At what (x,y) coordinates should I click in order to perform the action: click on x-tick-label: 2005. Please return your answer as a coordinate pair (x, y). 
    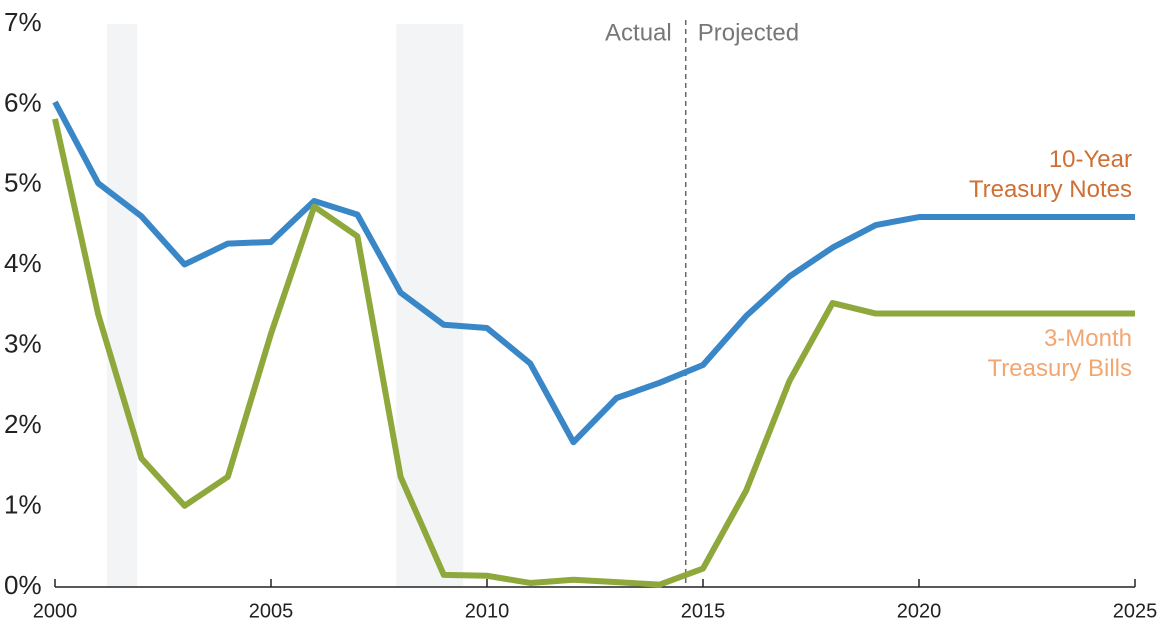
    Looking at the image, I should click on (271, 611).